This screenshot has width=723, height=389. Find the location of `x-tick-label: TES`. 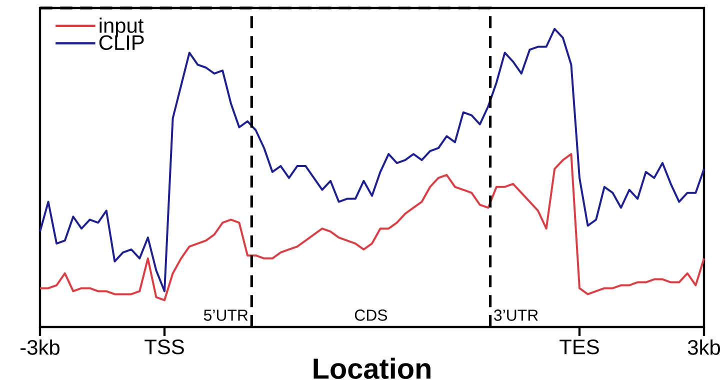

x-tick-label: TES is located at coordinates (579, 346).